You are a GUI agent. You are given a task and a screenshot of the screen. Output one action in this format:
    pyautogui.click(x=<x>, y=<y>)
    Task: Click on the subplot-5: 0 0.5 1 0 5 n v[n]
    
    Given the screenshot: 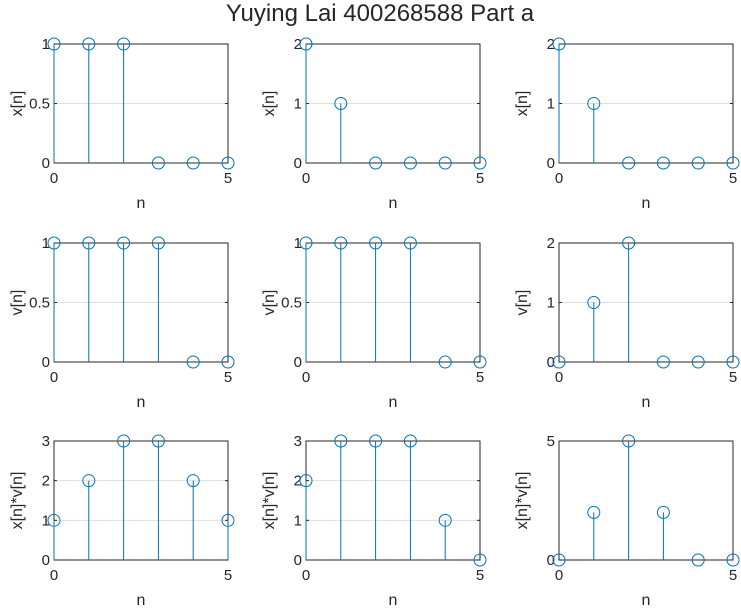 What is the action you would take?
    pyautogui.click(x=374, y=323)
    